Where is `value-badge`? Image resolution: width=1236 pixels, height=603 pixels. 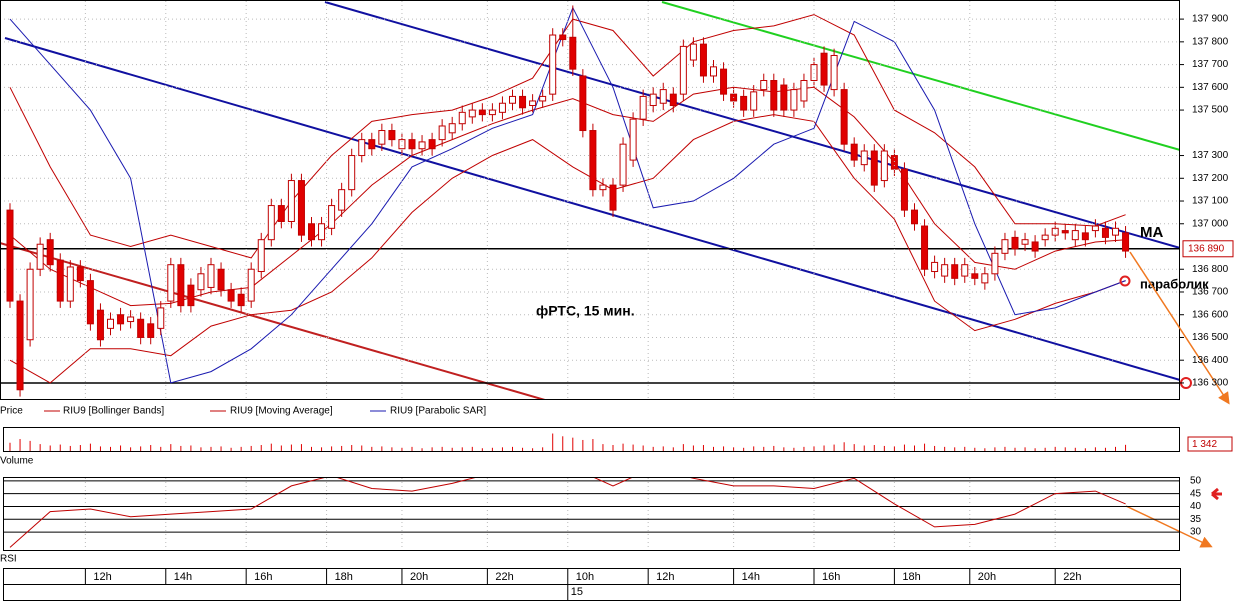
value-badge is located at coordinates (1210, 444).